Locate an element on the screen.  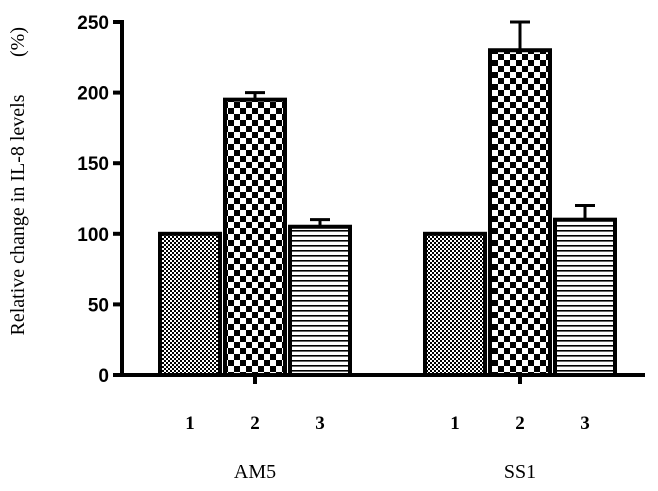
y-tick-label: 150 is located at coordinates (93, 164).